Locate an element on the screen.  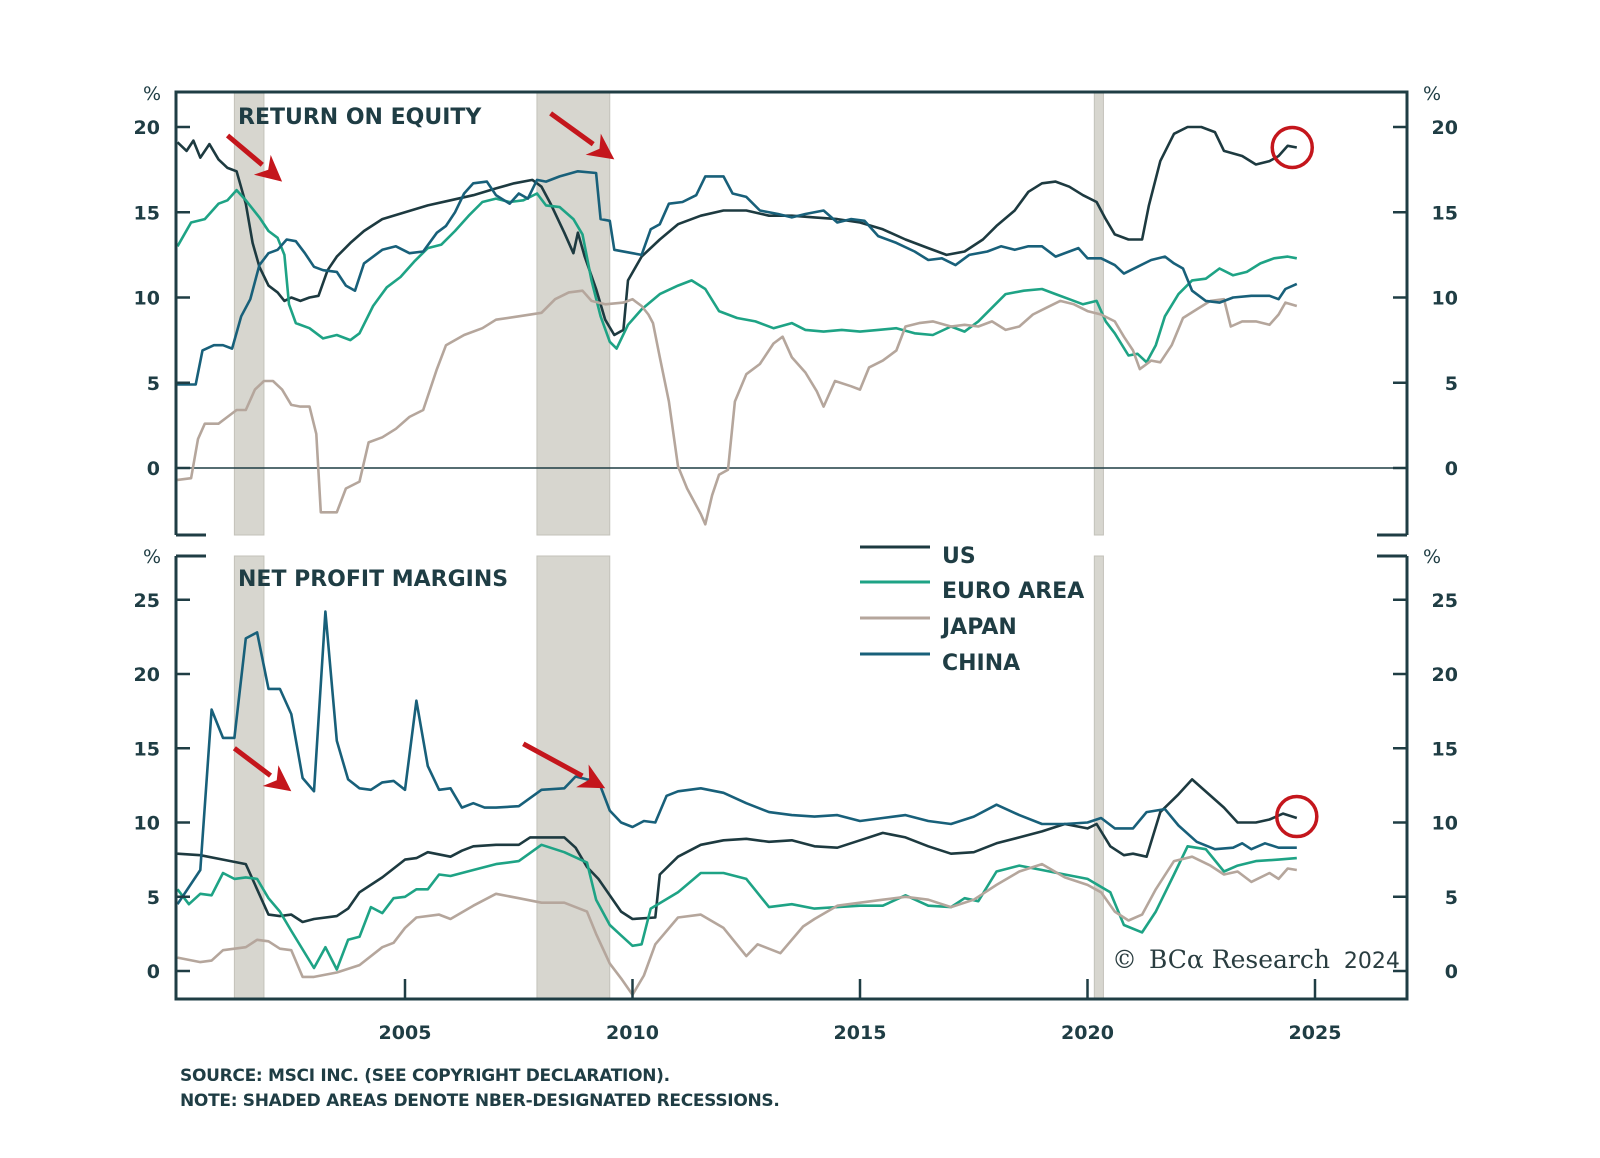
y-tick-label-right-roe: 5 is located at coordinates (1451, 384).